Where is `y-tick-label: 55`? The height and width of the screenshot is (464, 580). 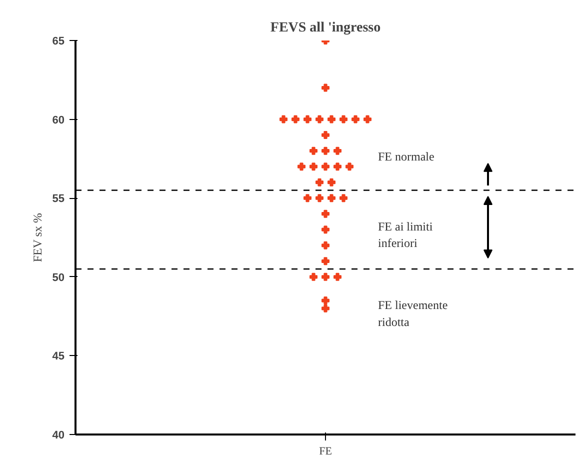
y-tick-label: 55 is located at coordinates (58, 199).